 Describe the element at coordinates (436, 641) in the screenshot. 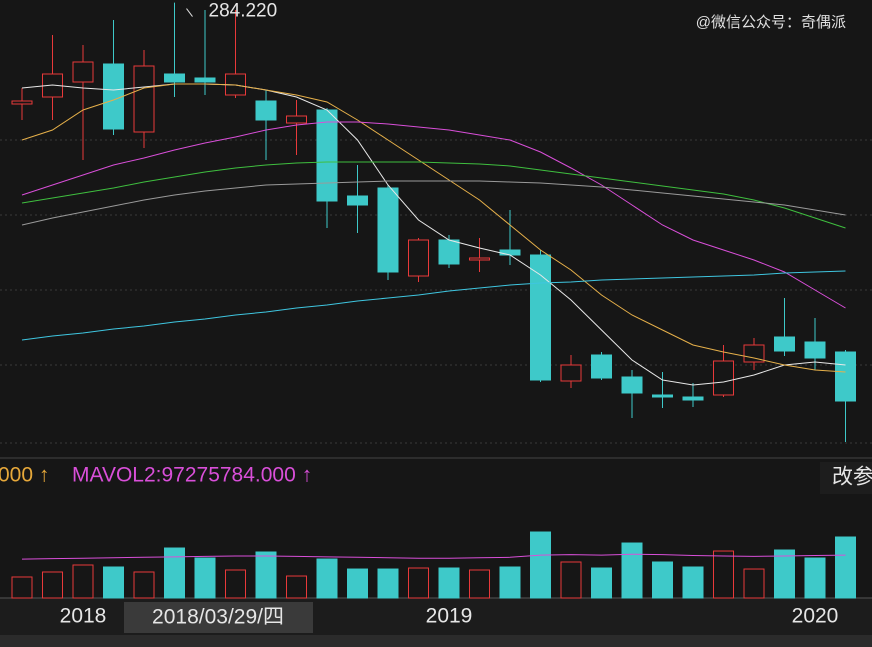

I see `bottom-strip` at that location.